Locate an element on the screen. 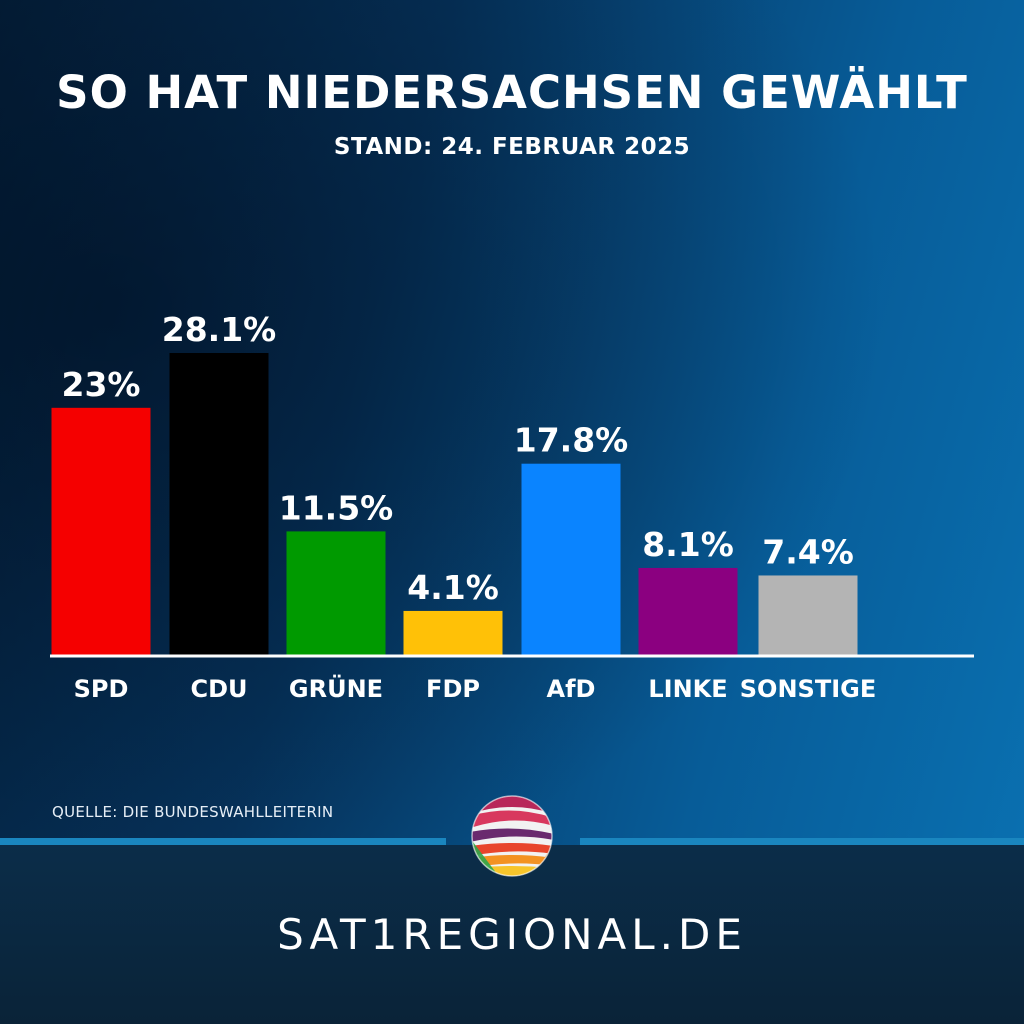 Image resolution: width=1024 pixels, height=1024 pixels. category-label-spd: SPD is located at coordinates (101, 689).